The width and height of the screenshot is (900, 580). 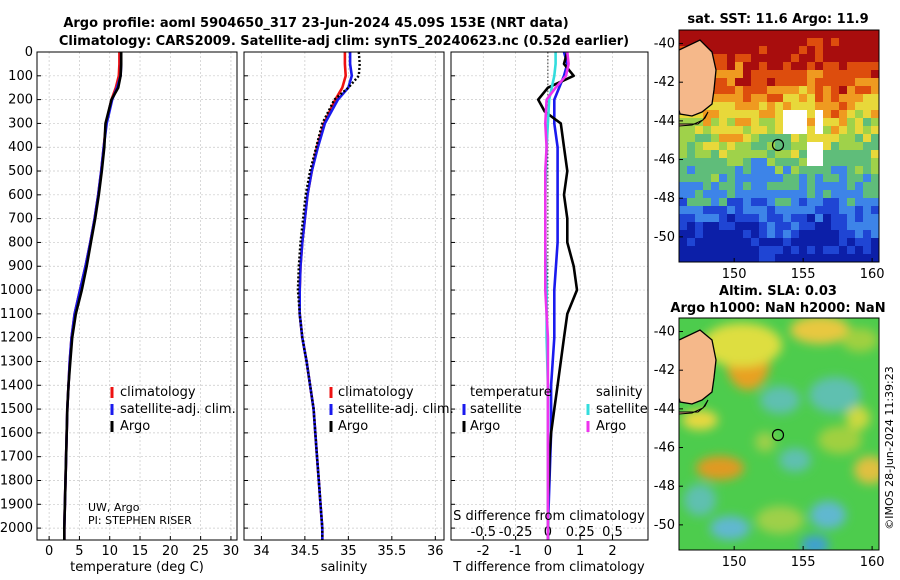 What do you see at coordinates (200, 551) in the screenshot?
I see `x-tick-label: 25` at bounding box center [200, 551].